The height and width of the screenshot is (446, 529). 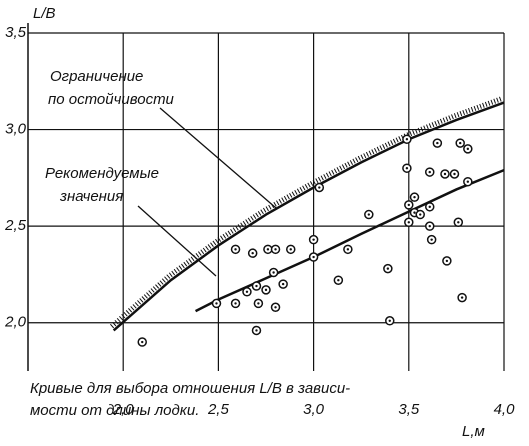 What do you see at coordinates (218, 409) in the screenshot?
I see `x-tick-label: 2,5` at bounding box center [218, 409].